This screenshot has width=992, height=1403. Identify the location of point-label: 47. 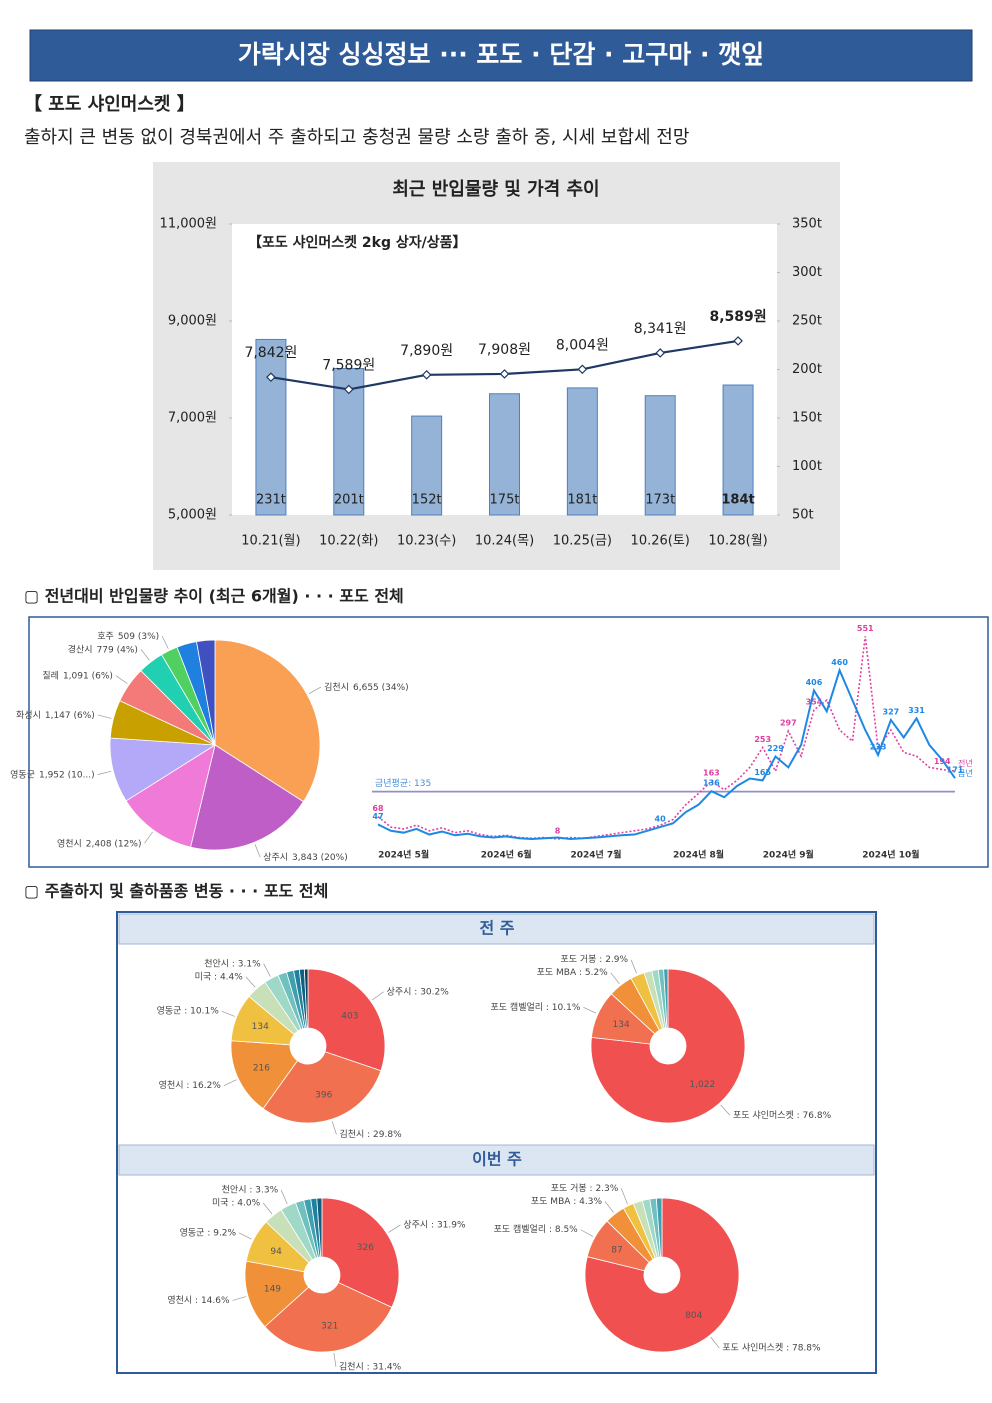
(377, 816).